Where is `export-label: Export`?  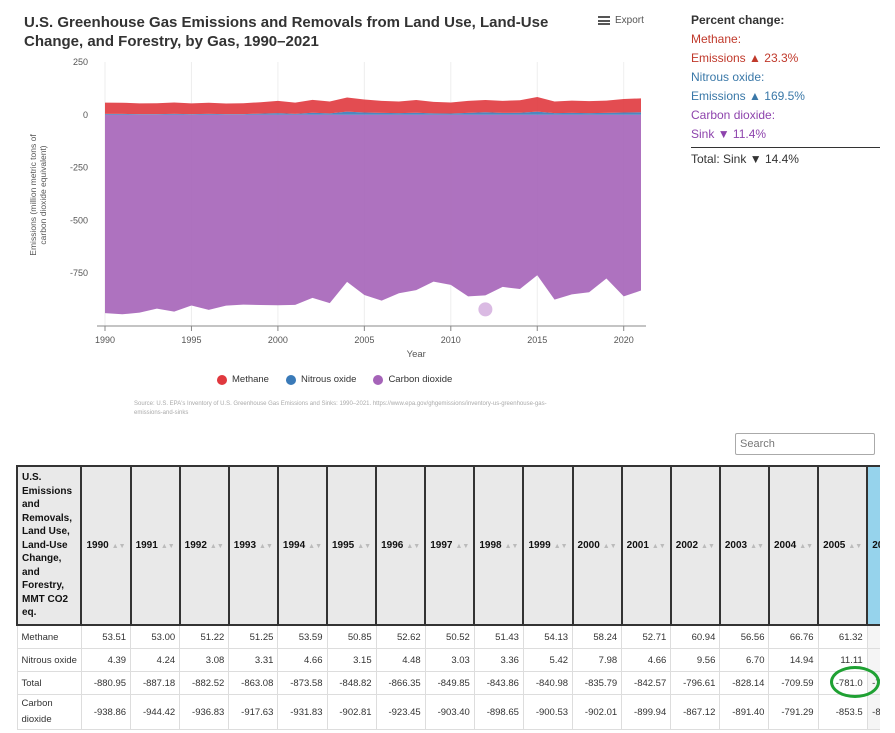
export-label: Export is located at coordinates (629, 20).